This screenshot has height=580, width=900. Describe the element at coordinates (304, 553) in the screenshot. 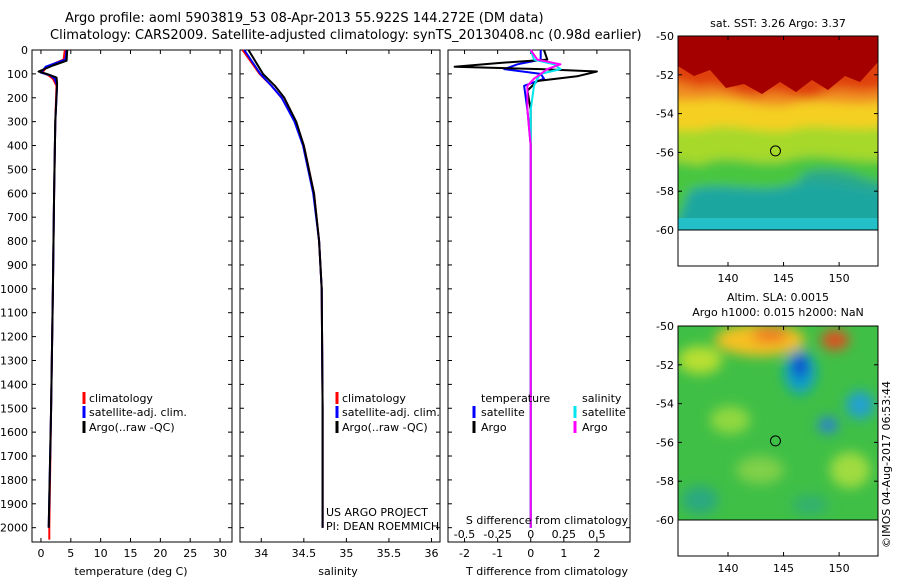

I see `x-tick-label: 34.5` at that location.